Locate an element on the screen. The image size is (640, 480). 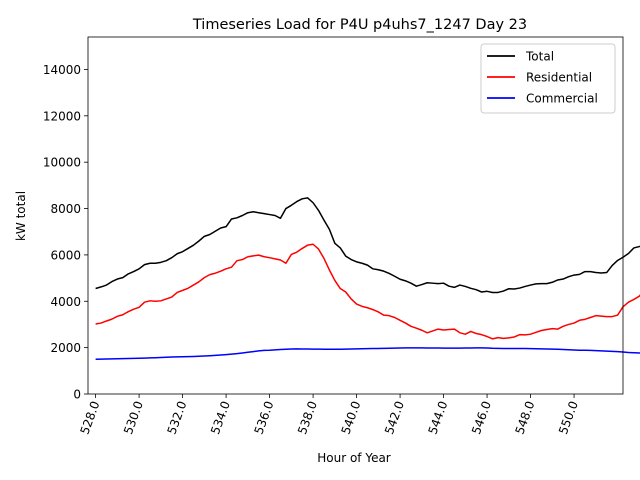
legend-label-commercial: Commercial is located at coordinates (562, 99).